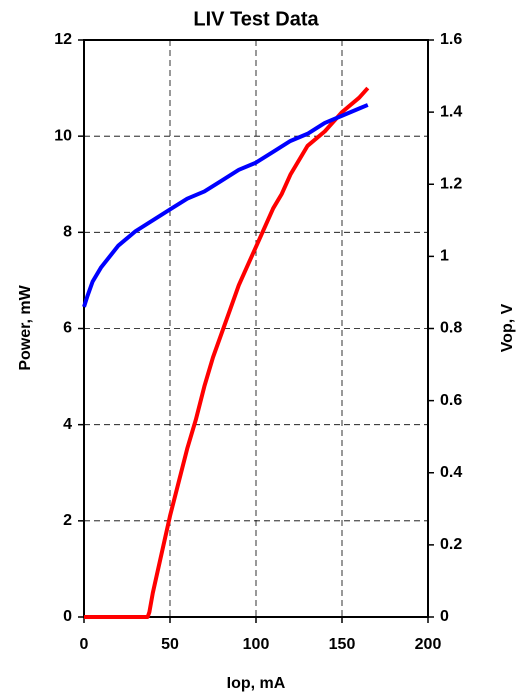  I want to click on y-tick-label: 6, so click(67, 328).